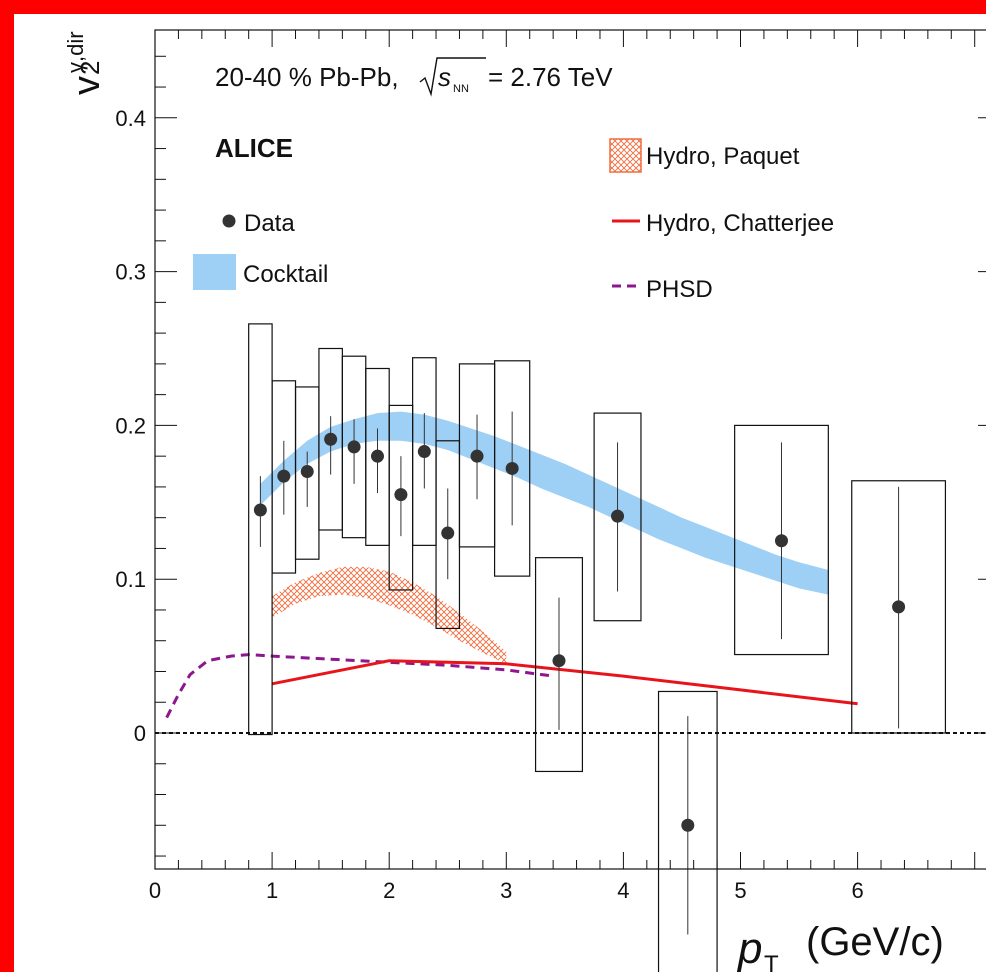  Describe the element at coordinates (130, 272) in the screenshot. I see `y-tick-label: 0.3` at that location.